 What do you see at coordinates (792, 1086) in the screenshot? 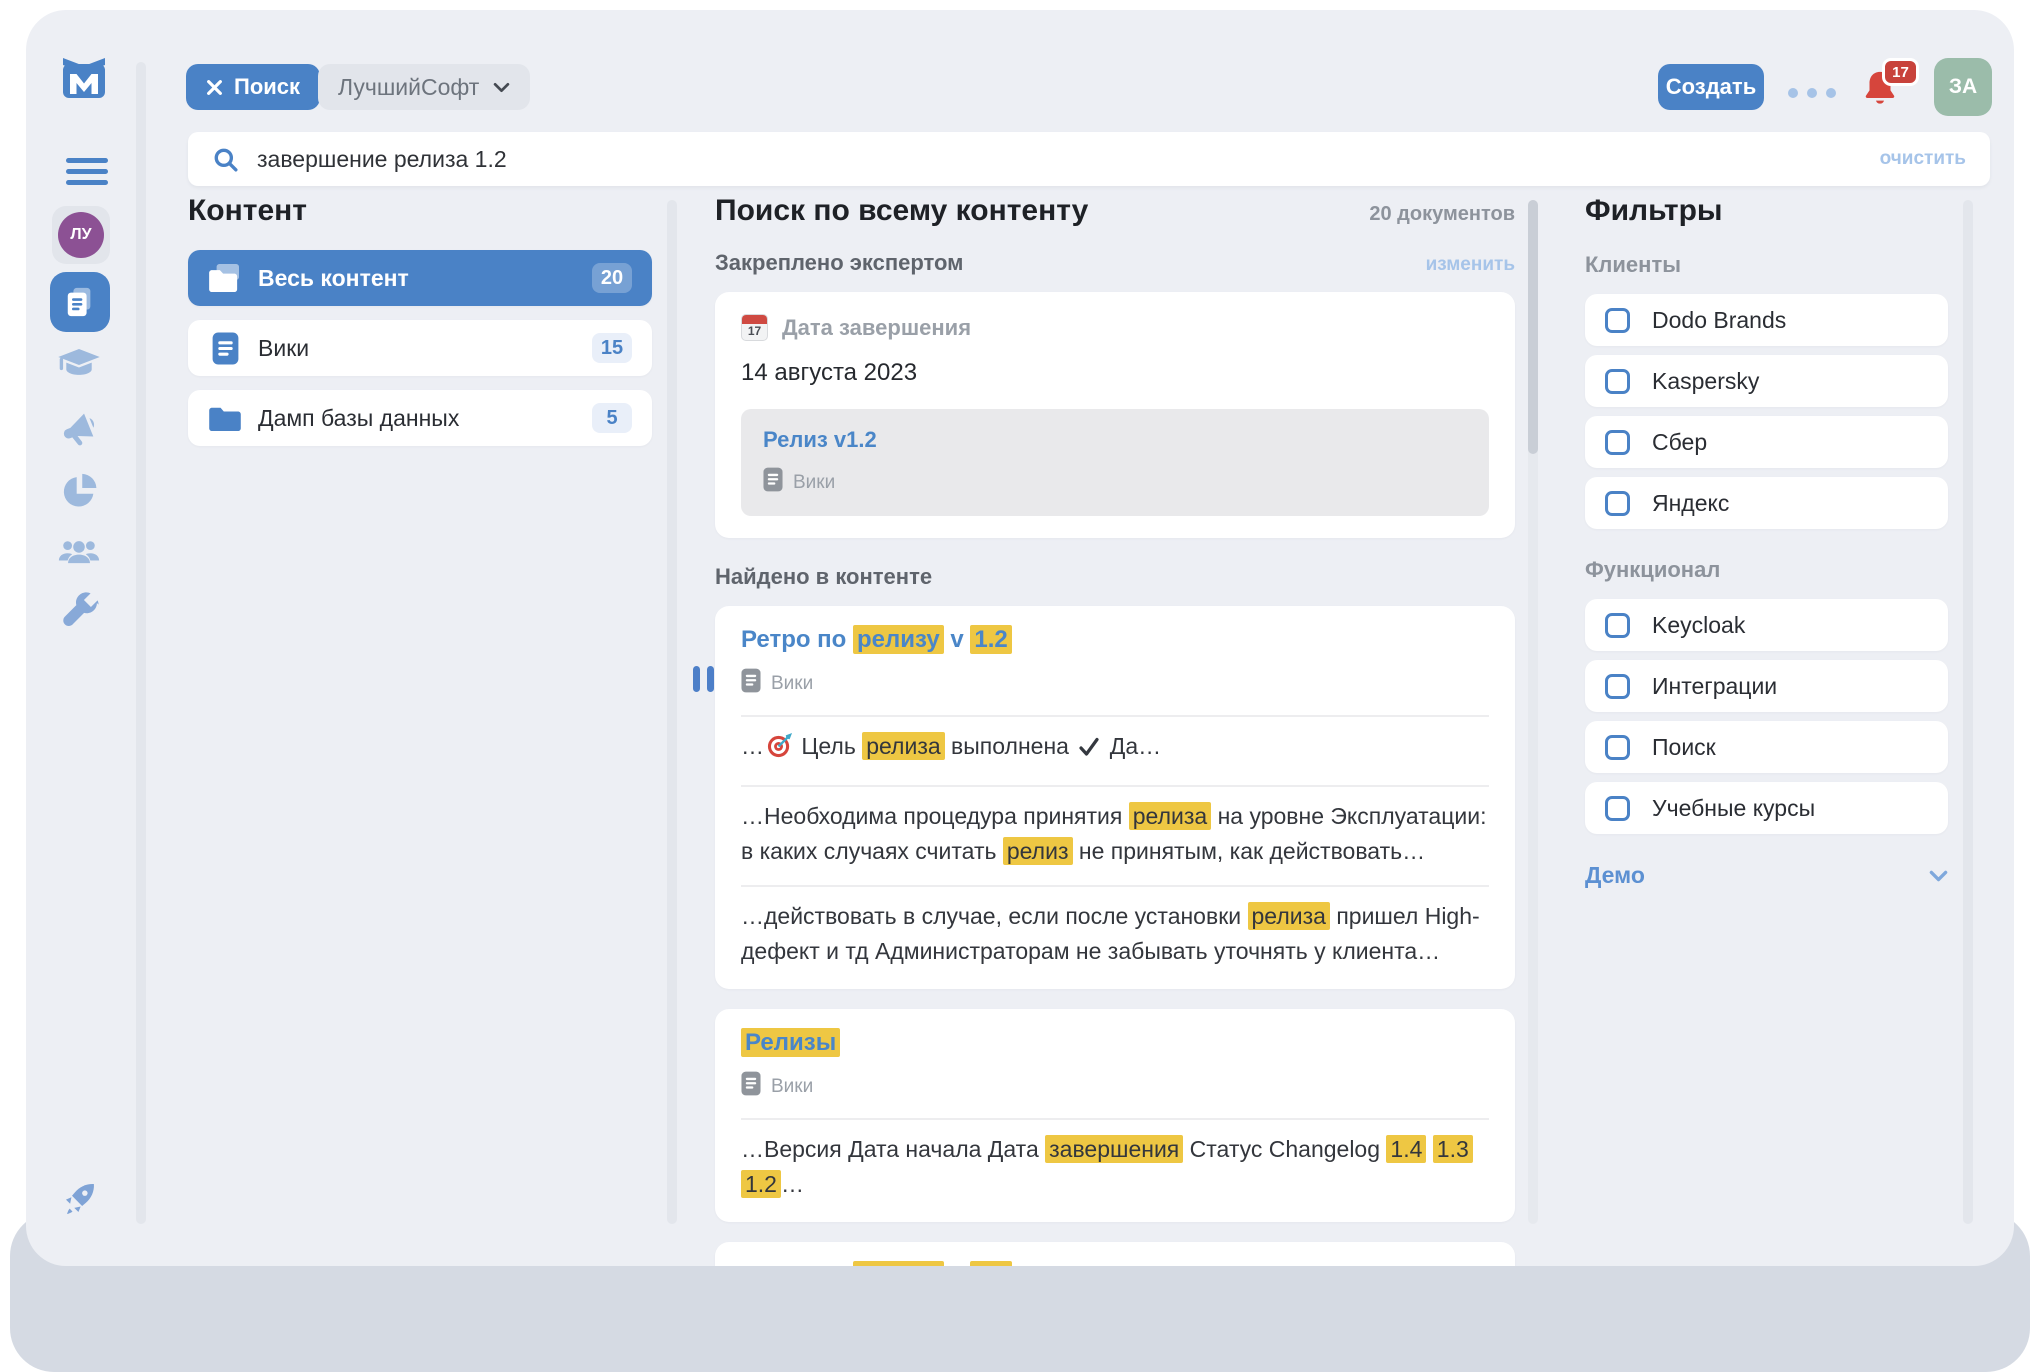
I see `doc-type-label: Вики` at bounding box center [792, 1086].